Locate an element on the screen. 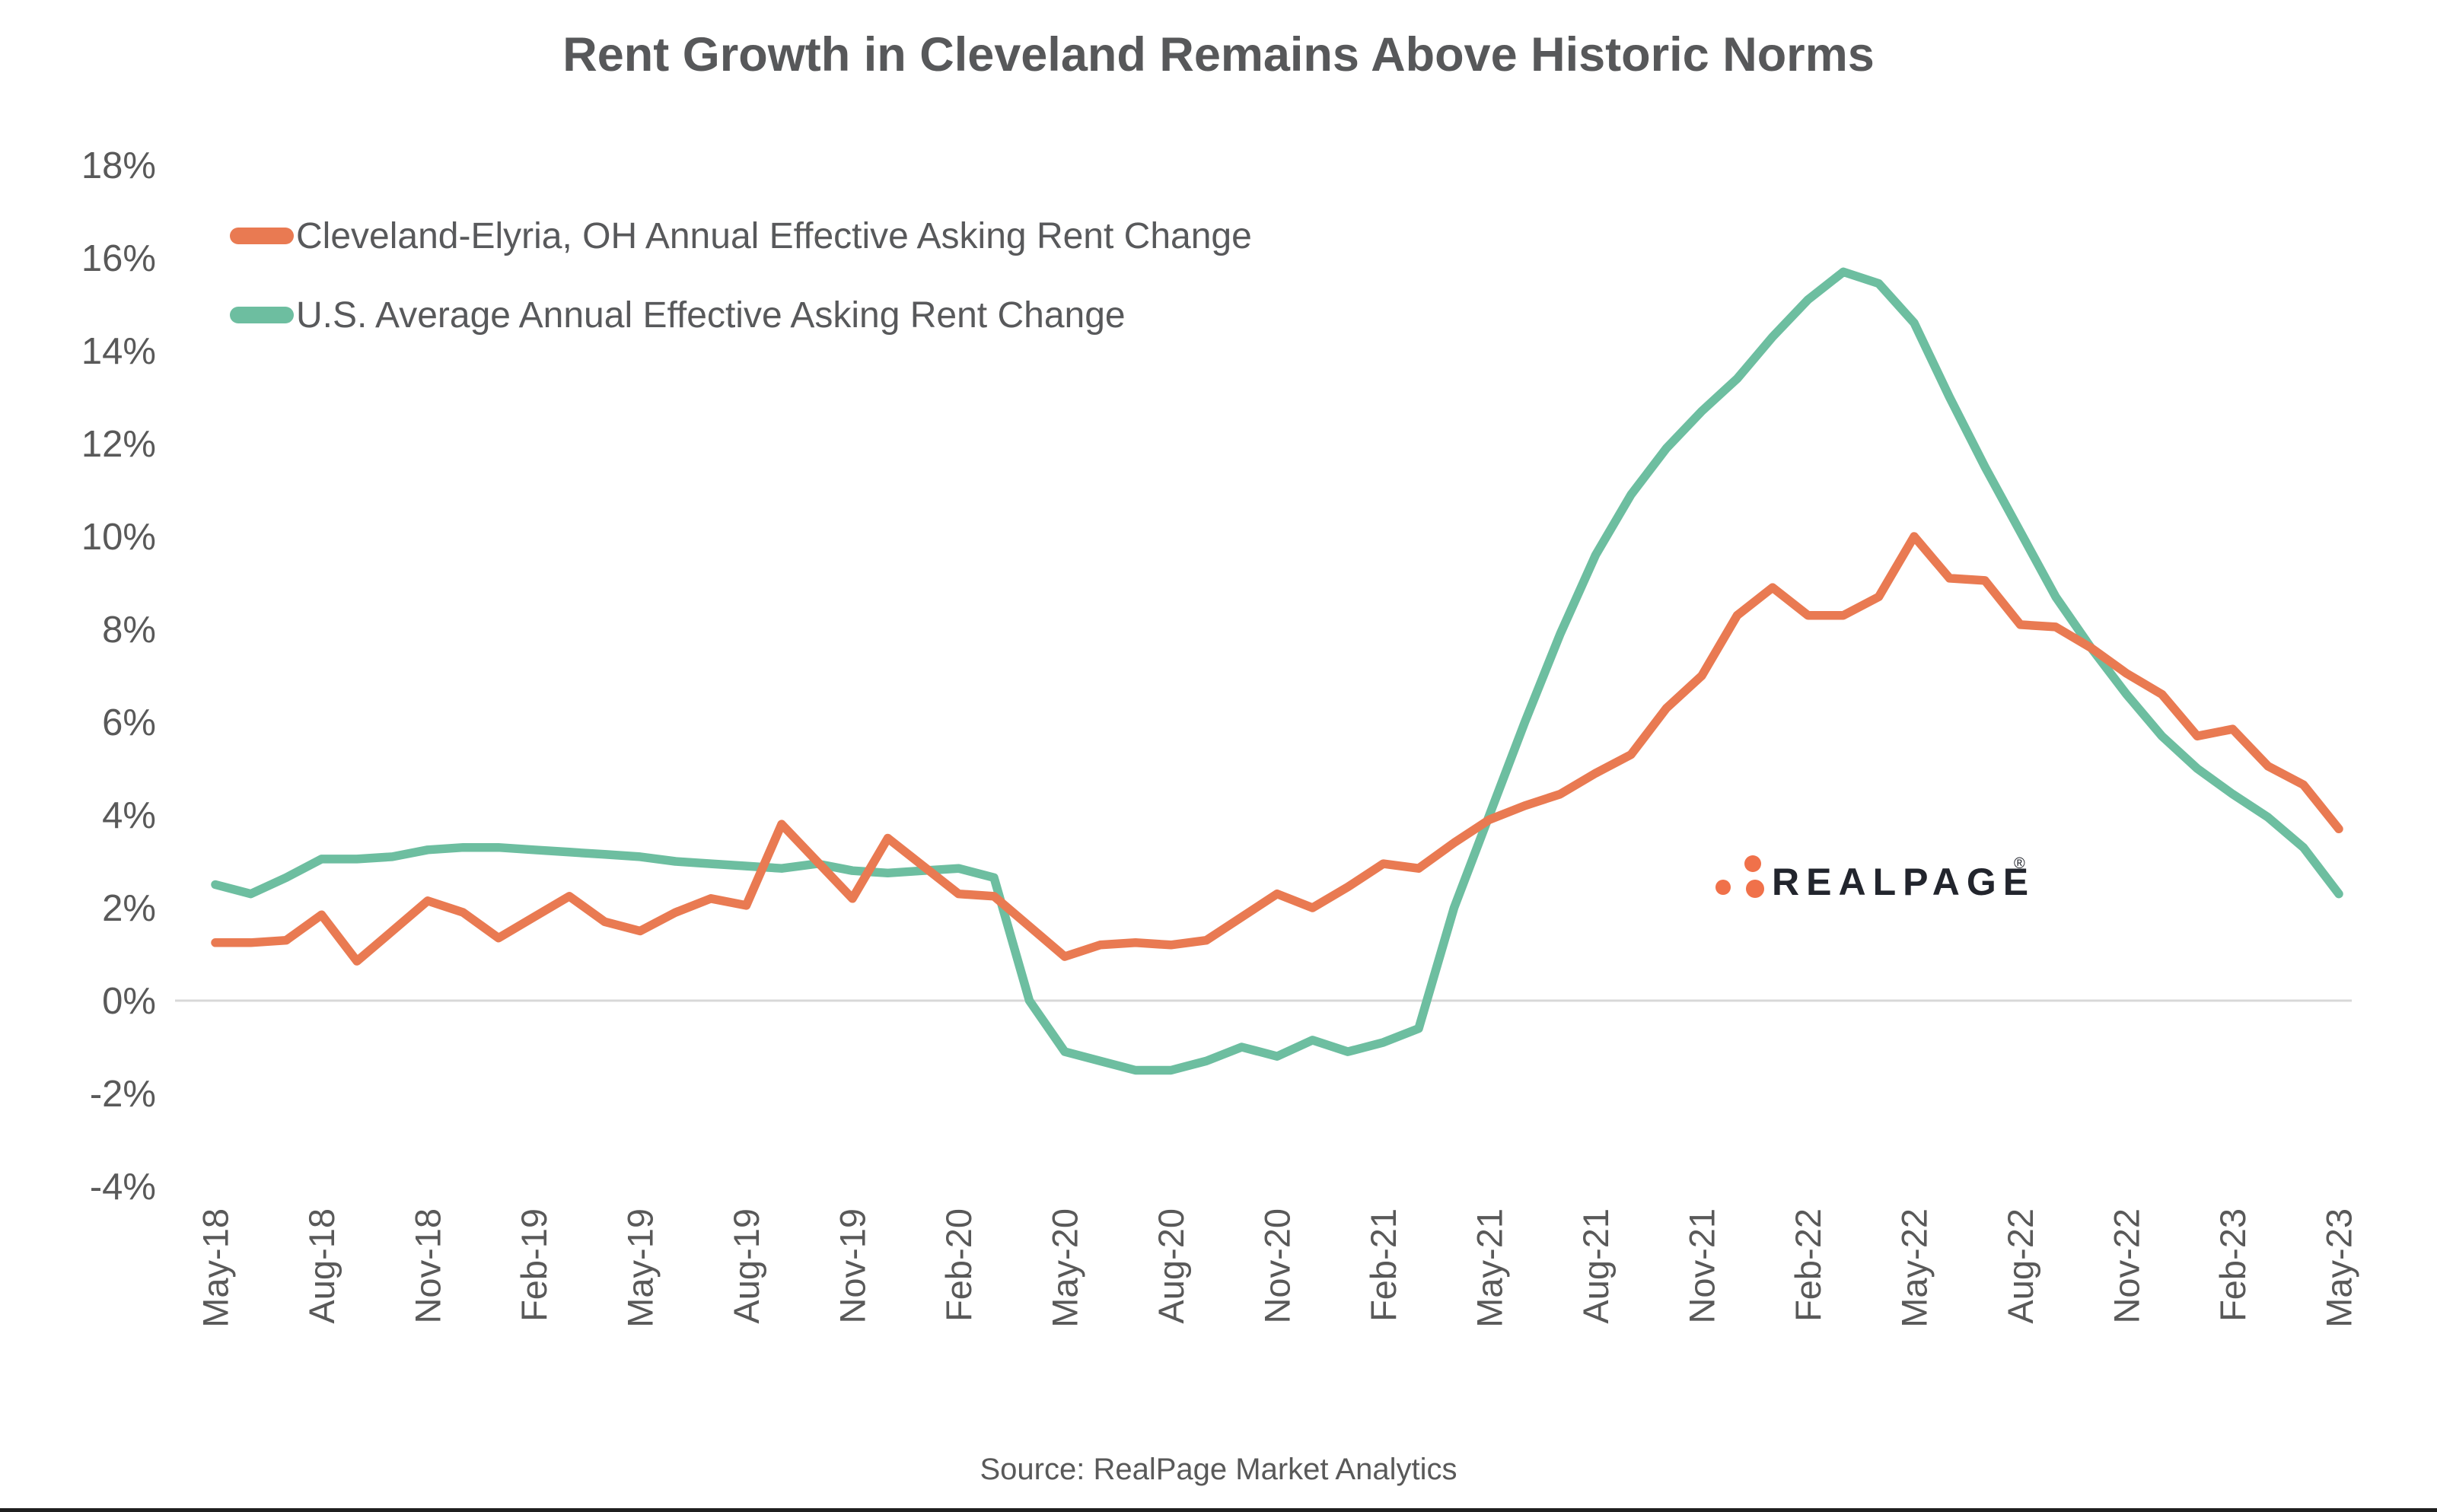  y-axis-tick-label: 6% is located at coordinates (129, 722).